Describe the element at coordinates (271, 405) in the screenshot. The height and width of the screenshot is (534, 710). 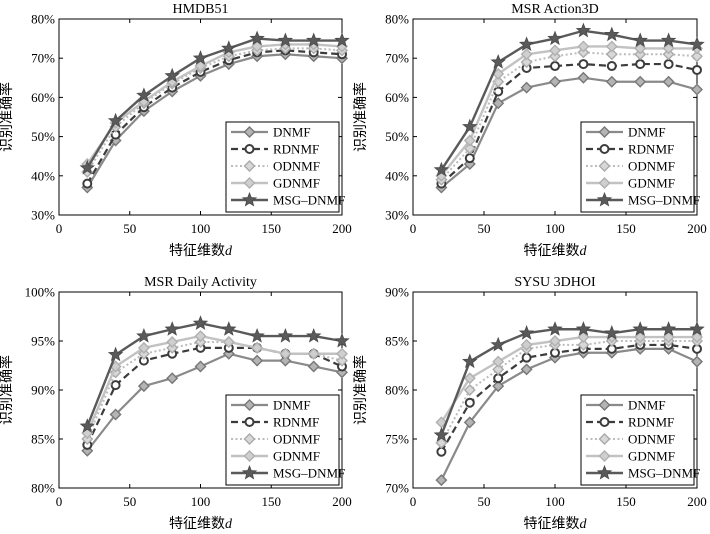
I see `legend-item-dnmf: DNMF` at that location.